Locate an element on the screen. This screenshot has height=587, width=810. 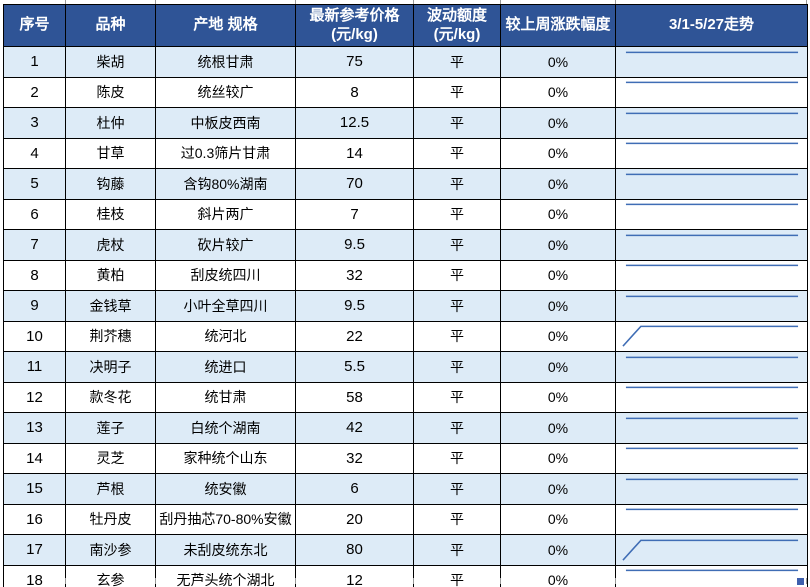
cell-price: 7 is located at coordinates (354, 214).